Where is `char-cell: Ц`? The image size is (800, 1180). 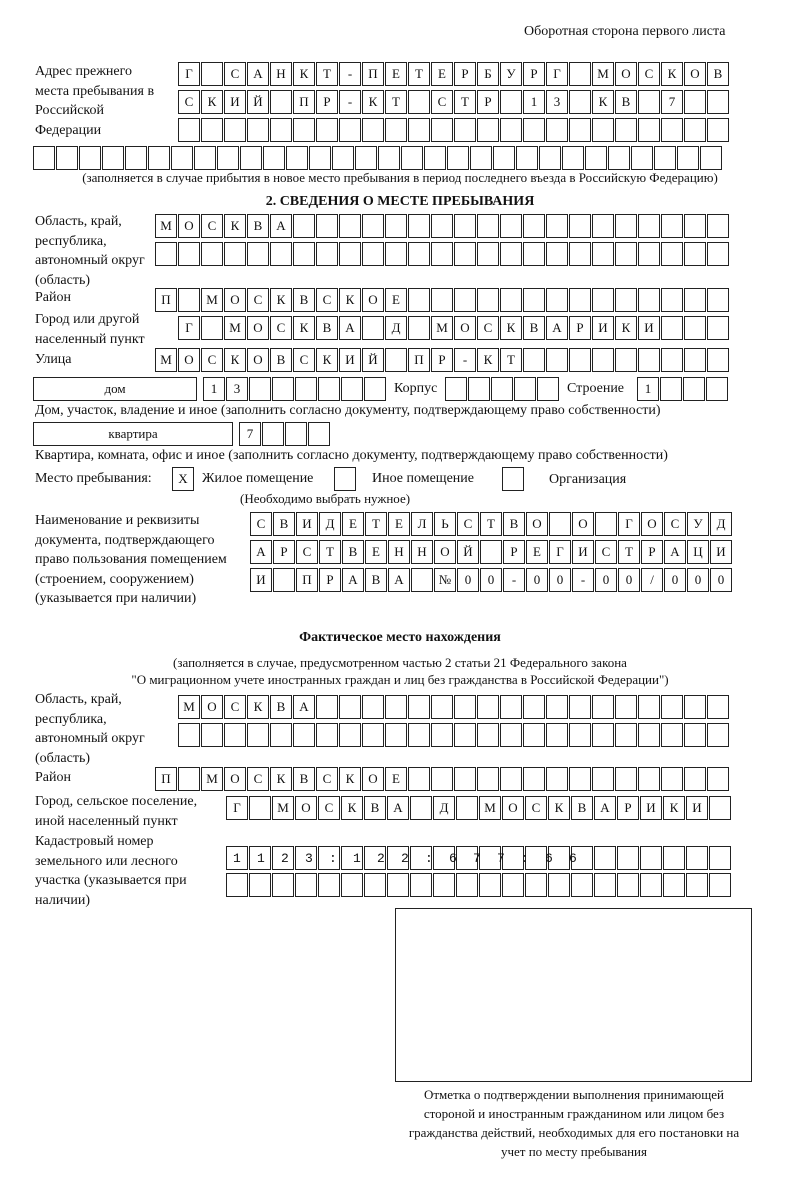 char-cell: Ц is located at coordinates (698, 552).